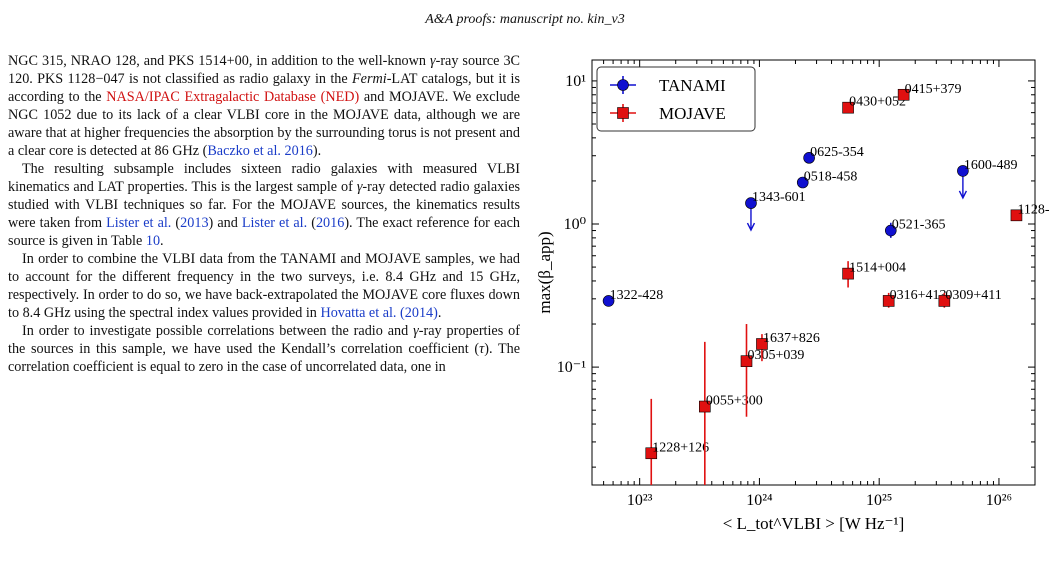 The width and height of the screenshot is (1050, 575). Describe the element at coordinates (791, 338) in the screenshot. I see `data-label: 1637+826` at that location.